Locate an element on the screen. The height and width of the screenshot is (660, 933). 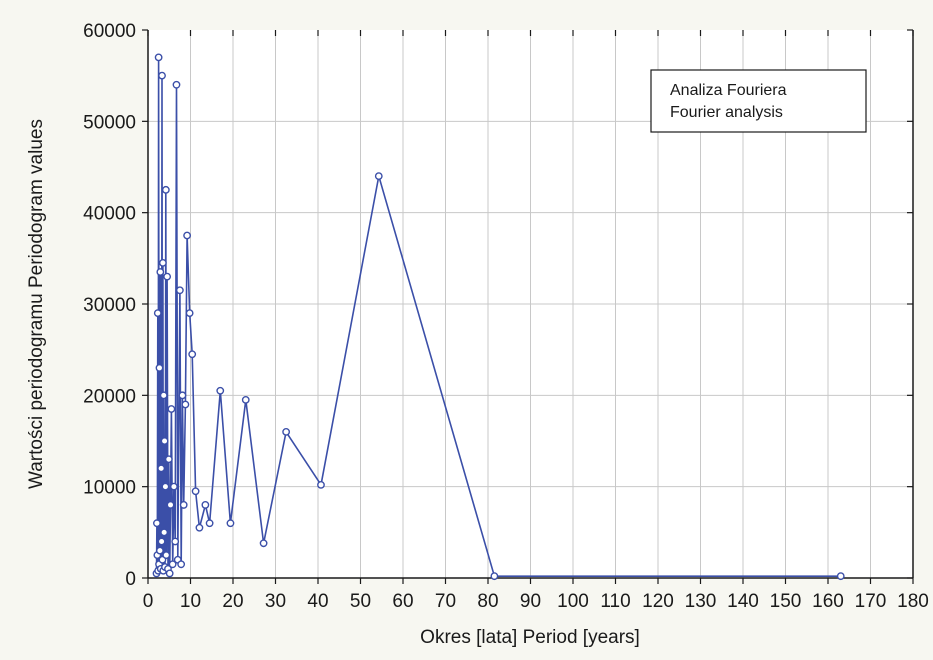
x-axis-title: Okres [lata] Period [years] is located at coordinates (530, 637).